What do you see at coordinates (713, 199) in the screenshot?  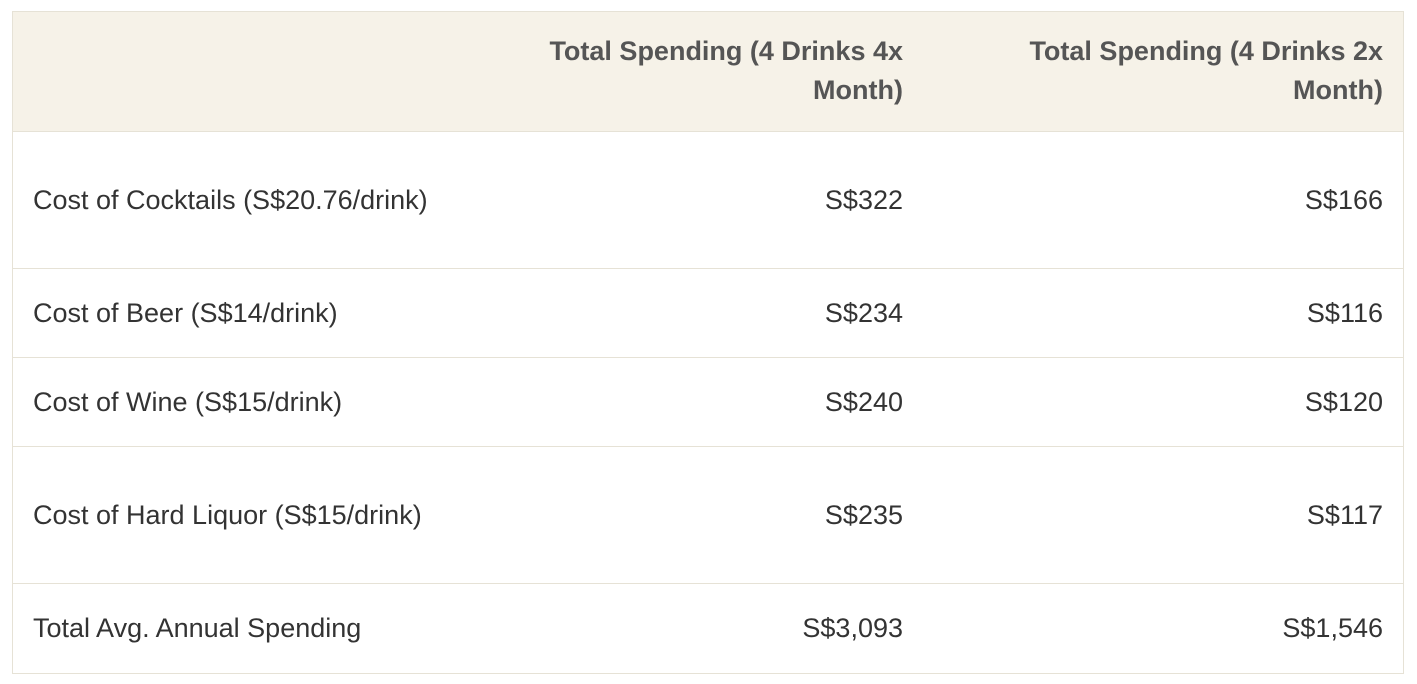 I see `cell-value: S$322` at bounding box center [713, 199].